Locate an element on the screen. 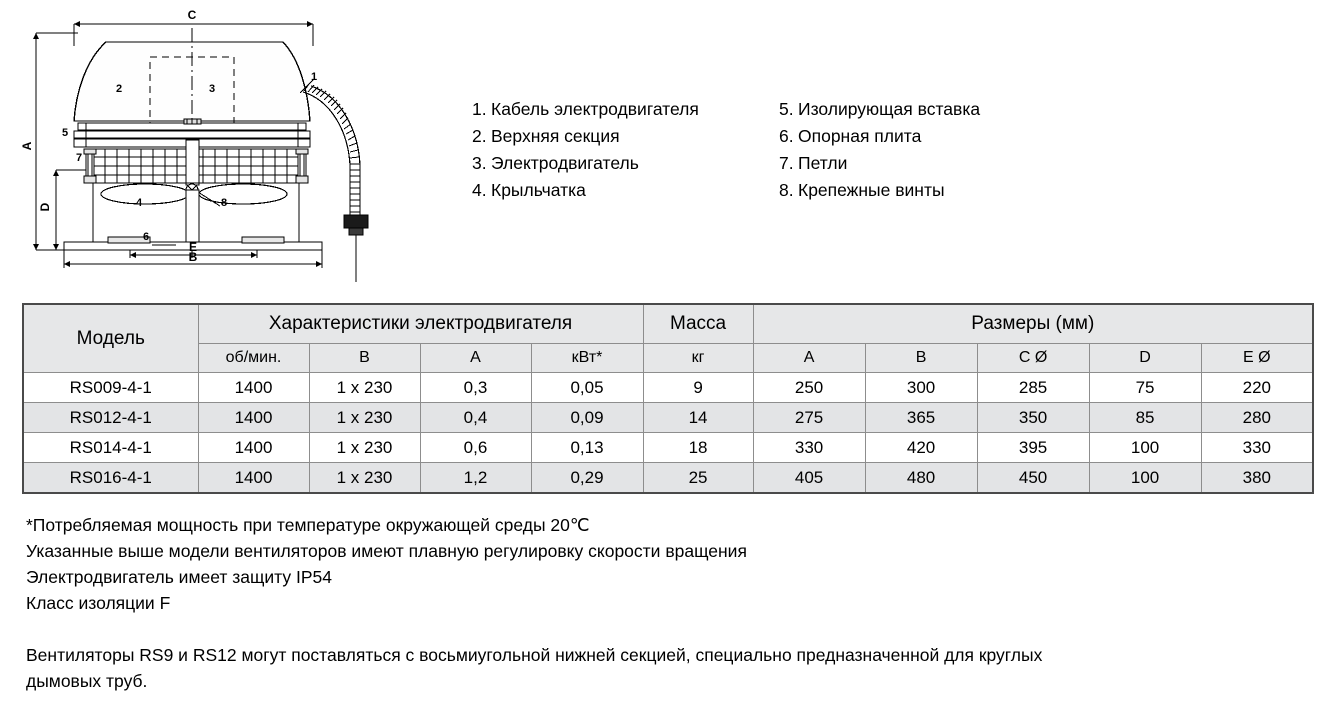 The height and width of the screenshot is (712, 1336). fan-cross-section-svg: C A D B E 1 2 3 4 5 6 7 8 is located at coordinates (194, 145).